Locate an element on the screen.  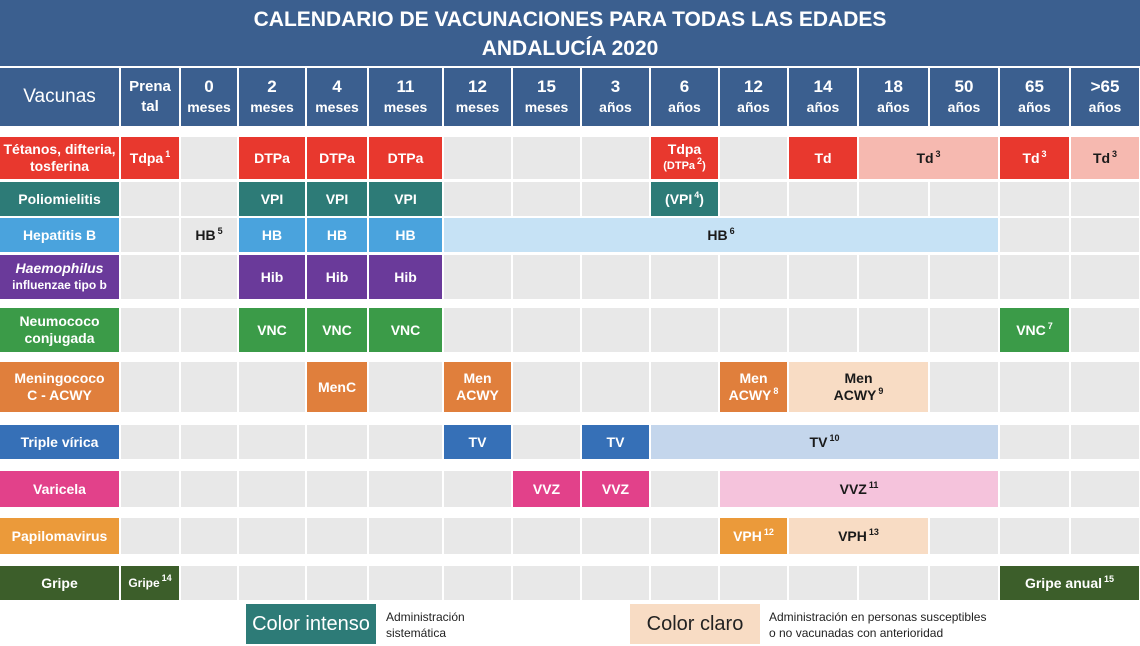
vaccine-cell: Td 3 is located at coordinates (1034, 158).